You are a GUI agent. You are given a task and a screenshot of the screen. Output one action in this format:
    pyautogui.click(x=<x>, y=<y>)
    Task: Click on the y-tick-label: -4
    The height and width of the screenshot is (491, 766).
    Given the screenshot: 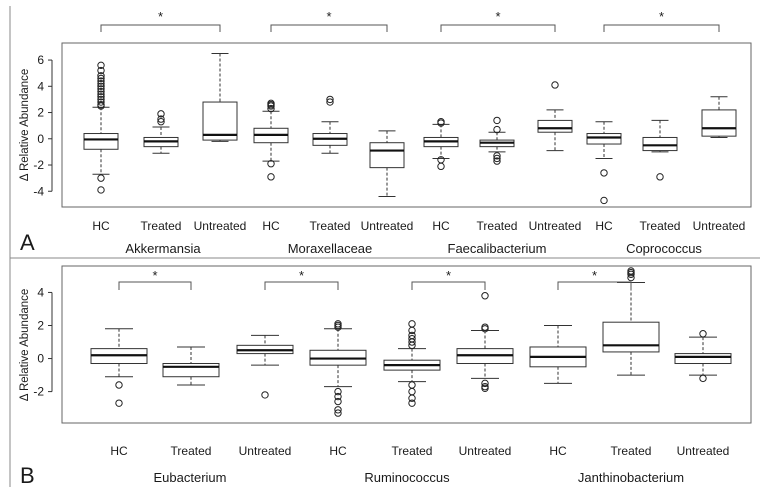 What is the action you would take?
    pyautogui.click(x=38, y=191)
    